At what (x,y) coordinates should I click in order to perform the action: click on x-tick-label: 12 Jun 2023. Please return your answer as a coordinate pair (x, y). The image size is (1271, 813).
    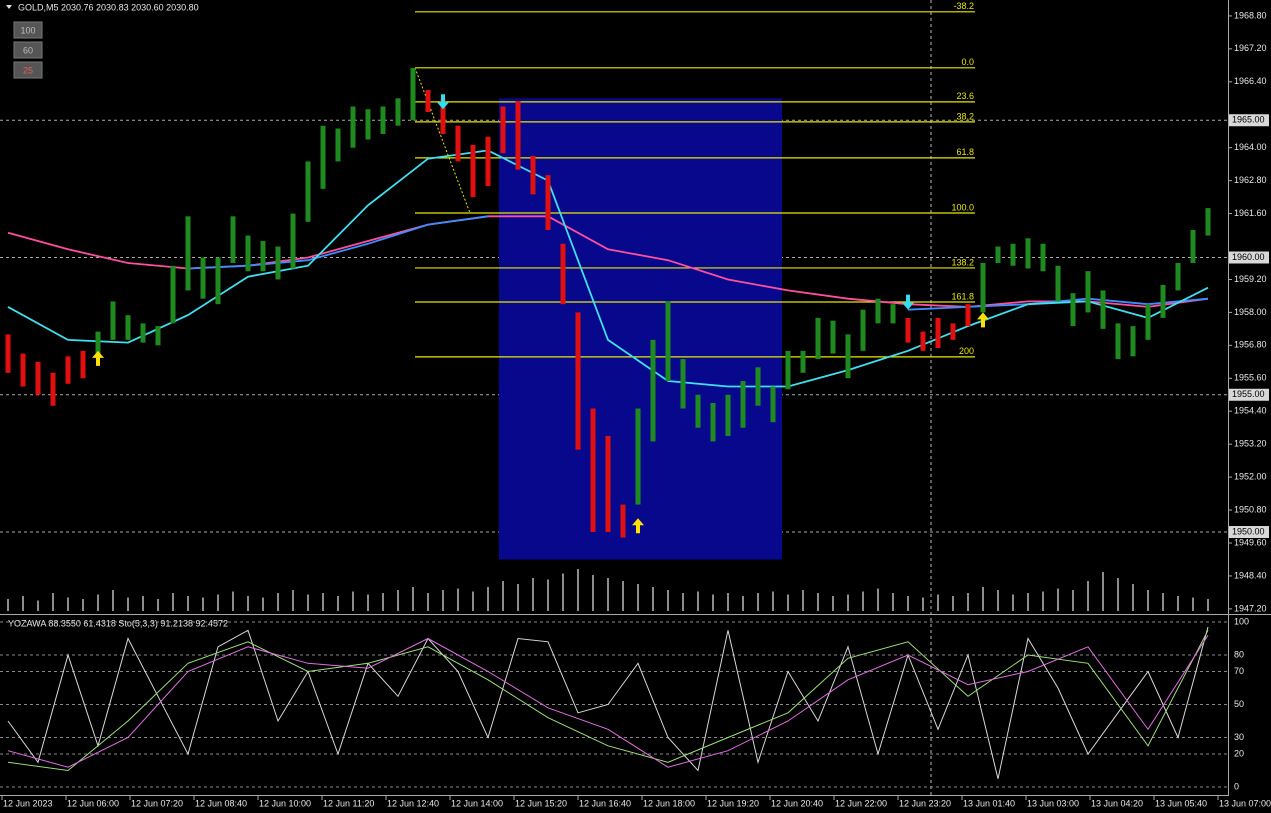
    Looking at the image, I should click on (28, 803).